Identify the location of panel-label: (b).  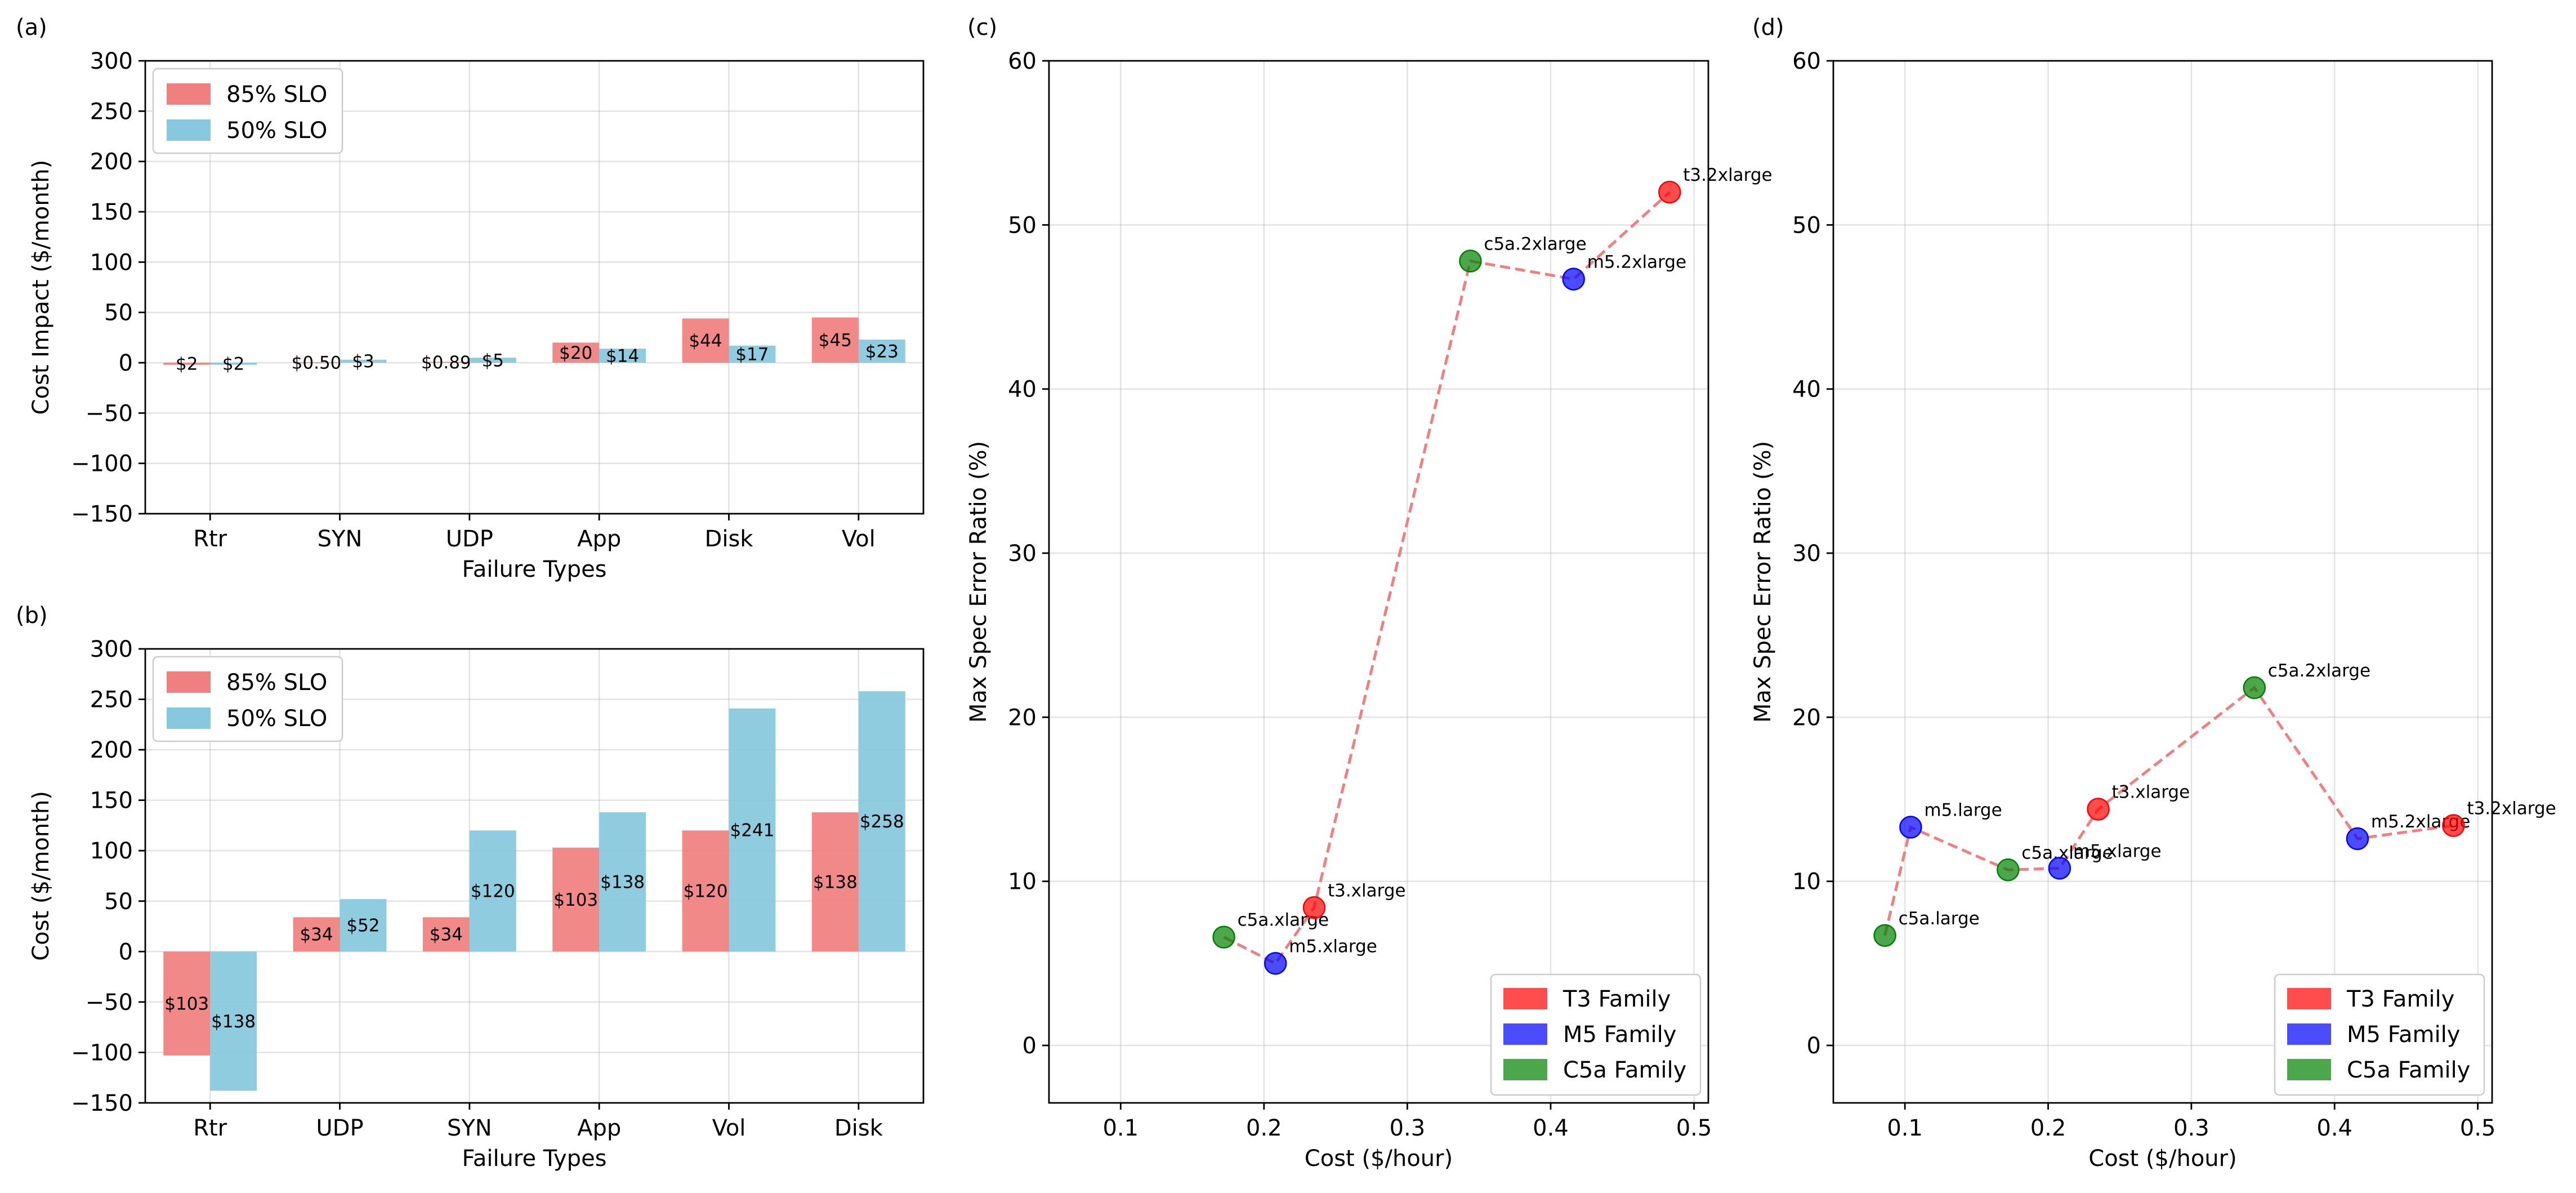
(32, 616).